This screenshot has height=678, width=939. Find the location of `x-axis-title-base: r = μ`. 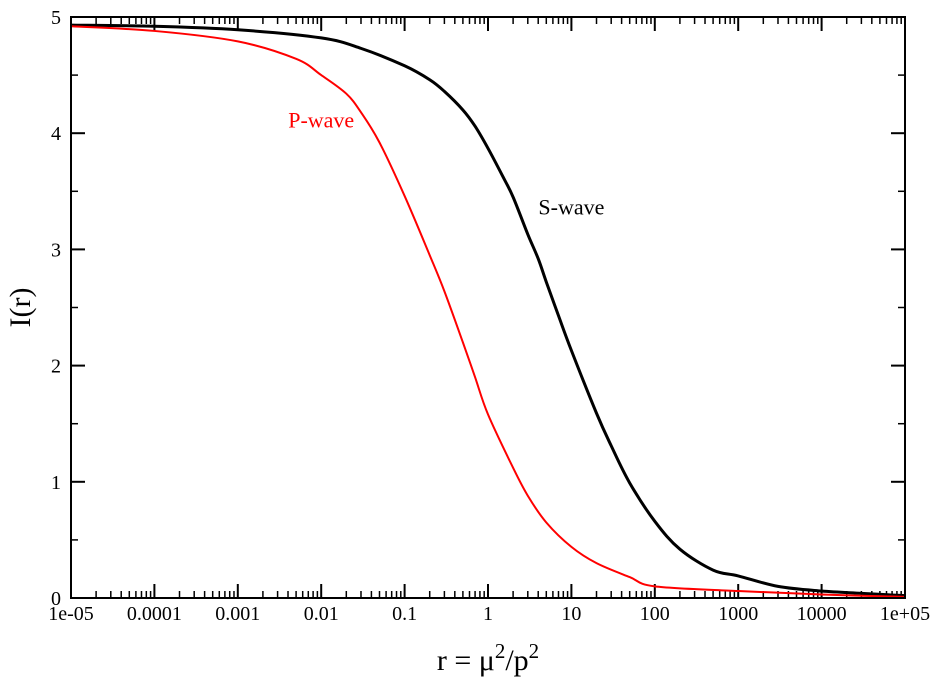

x-axis-title-base: r = μ is located at coordinates (466, 660).